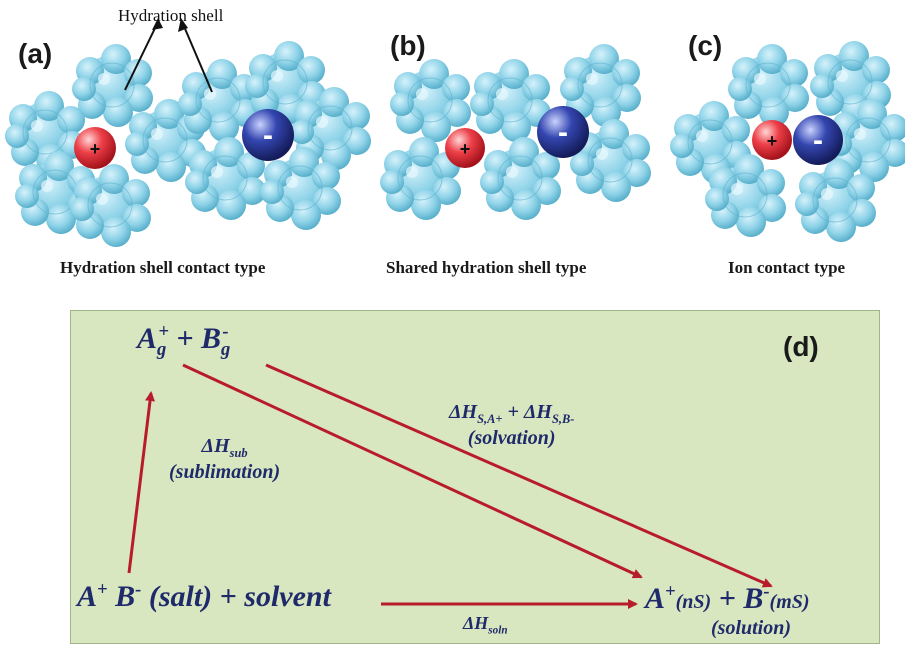 The width and height of the screenshot is (905, 650). I want to click on solvated-ions: A+(nS) + B-(mS), so click(727, 598).